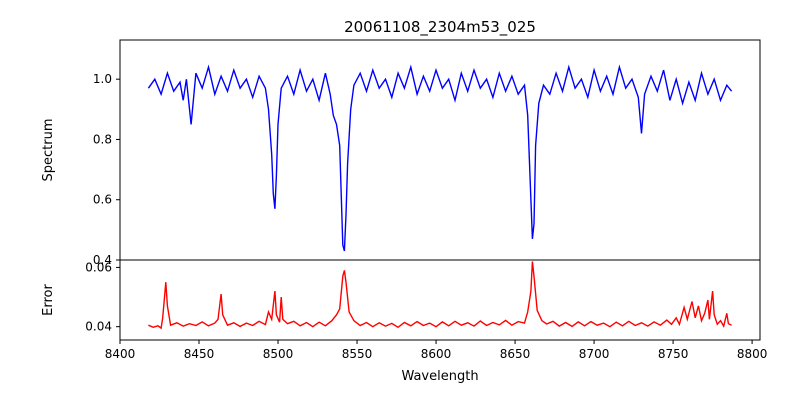 This screenshot has width=800, height=400. Describe the element at coordinates (439, 376) in the screenshot. I see `x-axis-label: Wavelength` at that location.